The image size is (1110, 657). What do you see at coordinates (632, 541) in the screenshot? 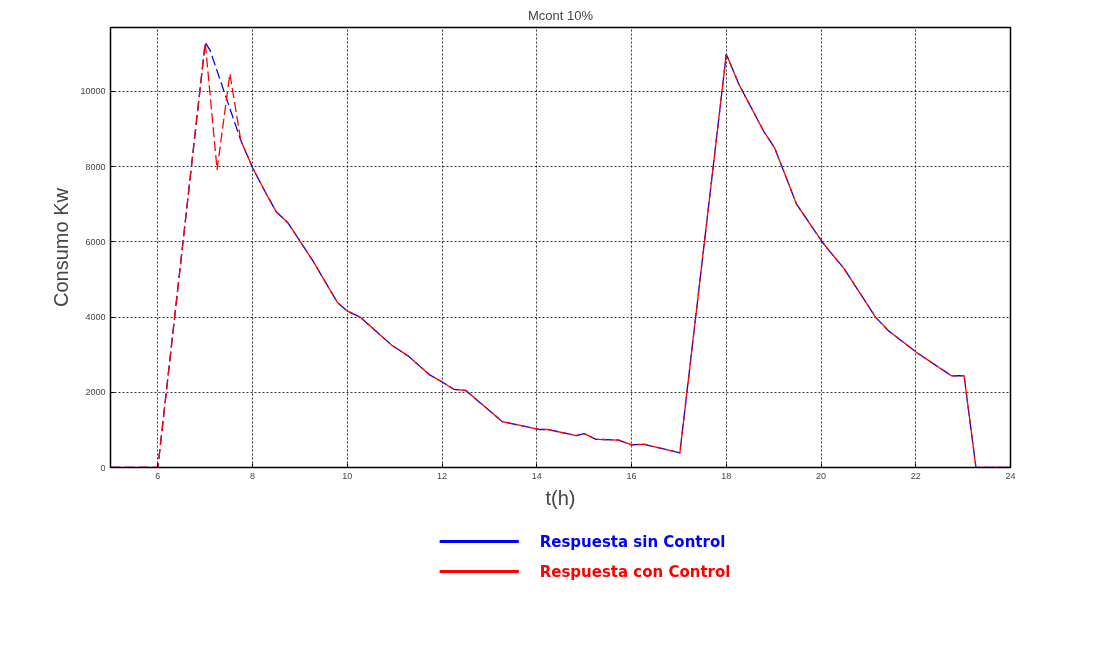
I see `text: Respuesta sin Control` at bounding box center [632, 541].